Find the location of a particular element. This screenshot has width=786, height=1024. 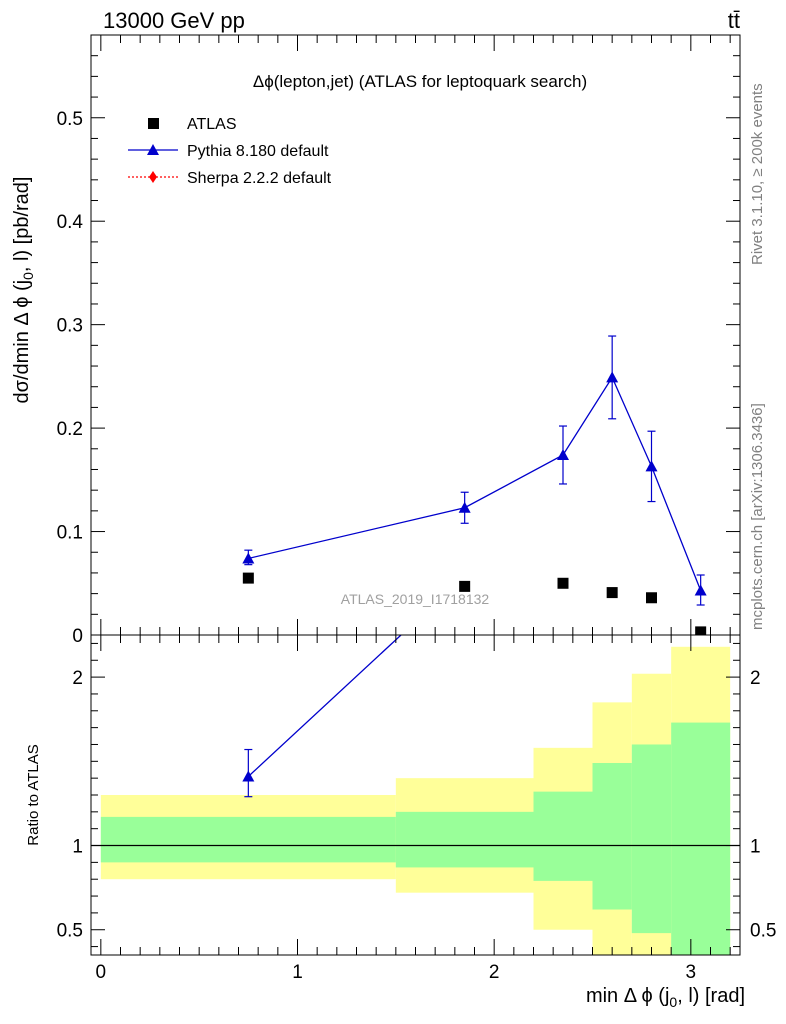

ratio-pythia-line is located at coordinates (324, 706).